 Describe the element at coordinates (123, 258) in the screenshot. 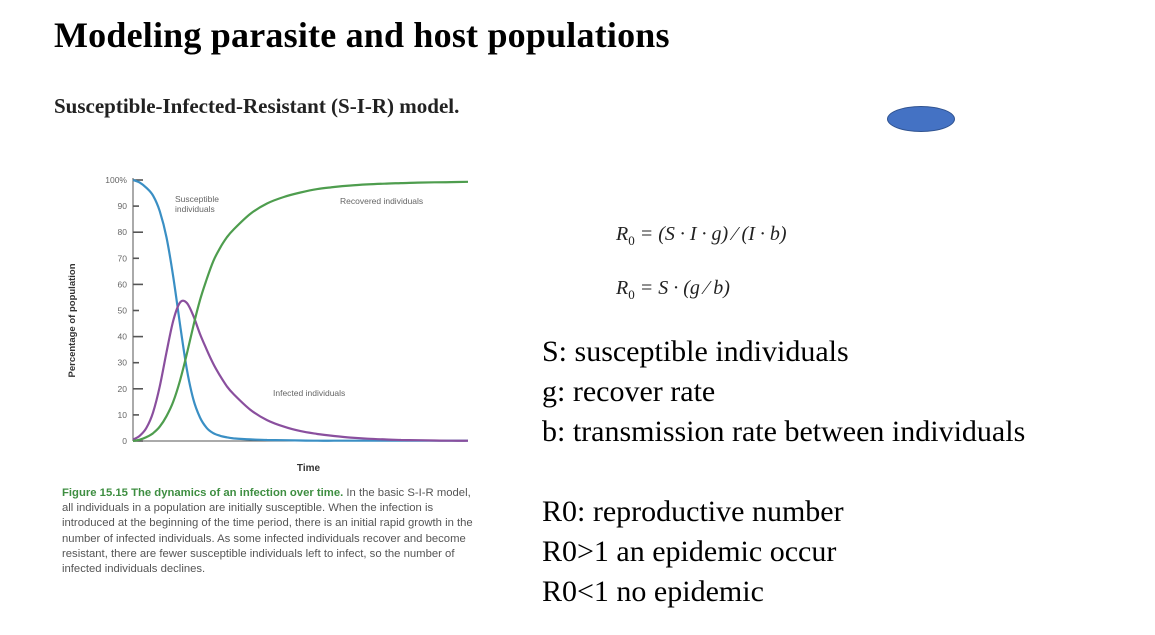

I see `y-tick-label: 70` at that location.